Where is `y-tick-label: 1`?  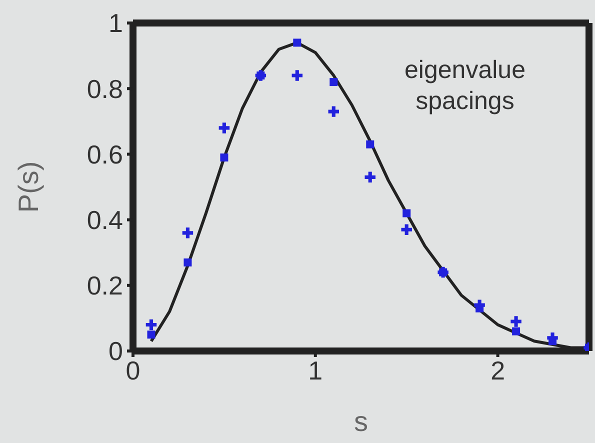 y-tick-label: 1 is located at coordinates (115, 23).